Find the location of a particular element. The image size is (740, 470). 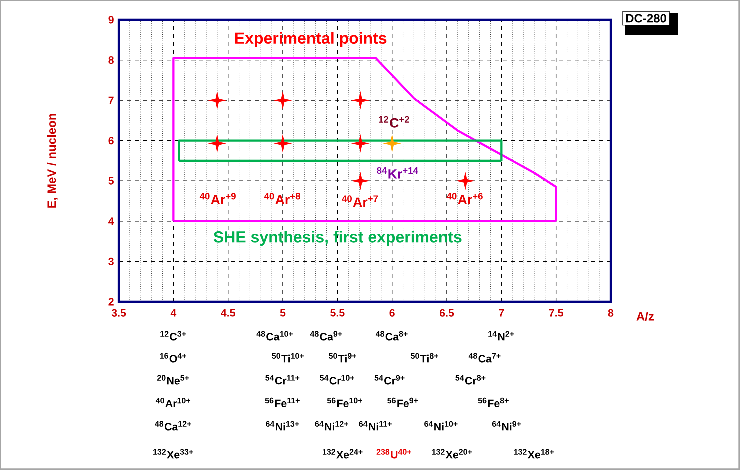

y-tick-label: 2 is located at coordinates (111, 302).